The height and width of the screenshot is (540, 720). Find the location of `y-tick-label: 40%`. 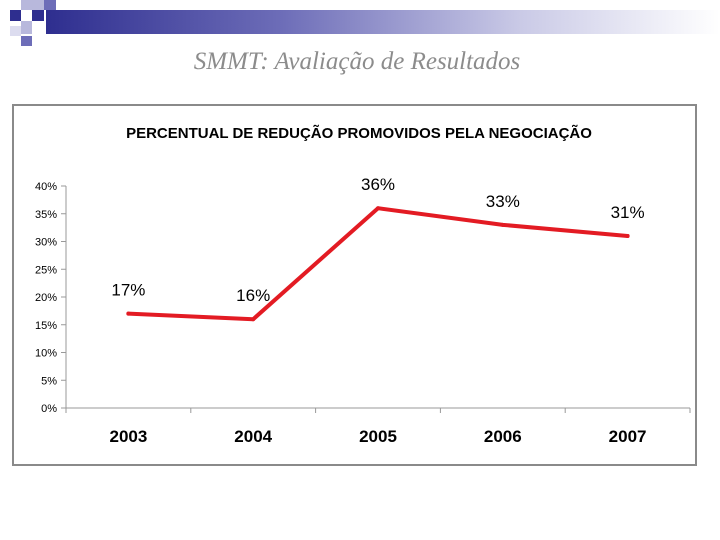

y-tick-label: 40% is located at coordinates (46, 187).